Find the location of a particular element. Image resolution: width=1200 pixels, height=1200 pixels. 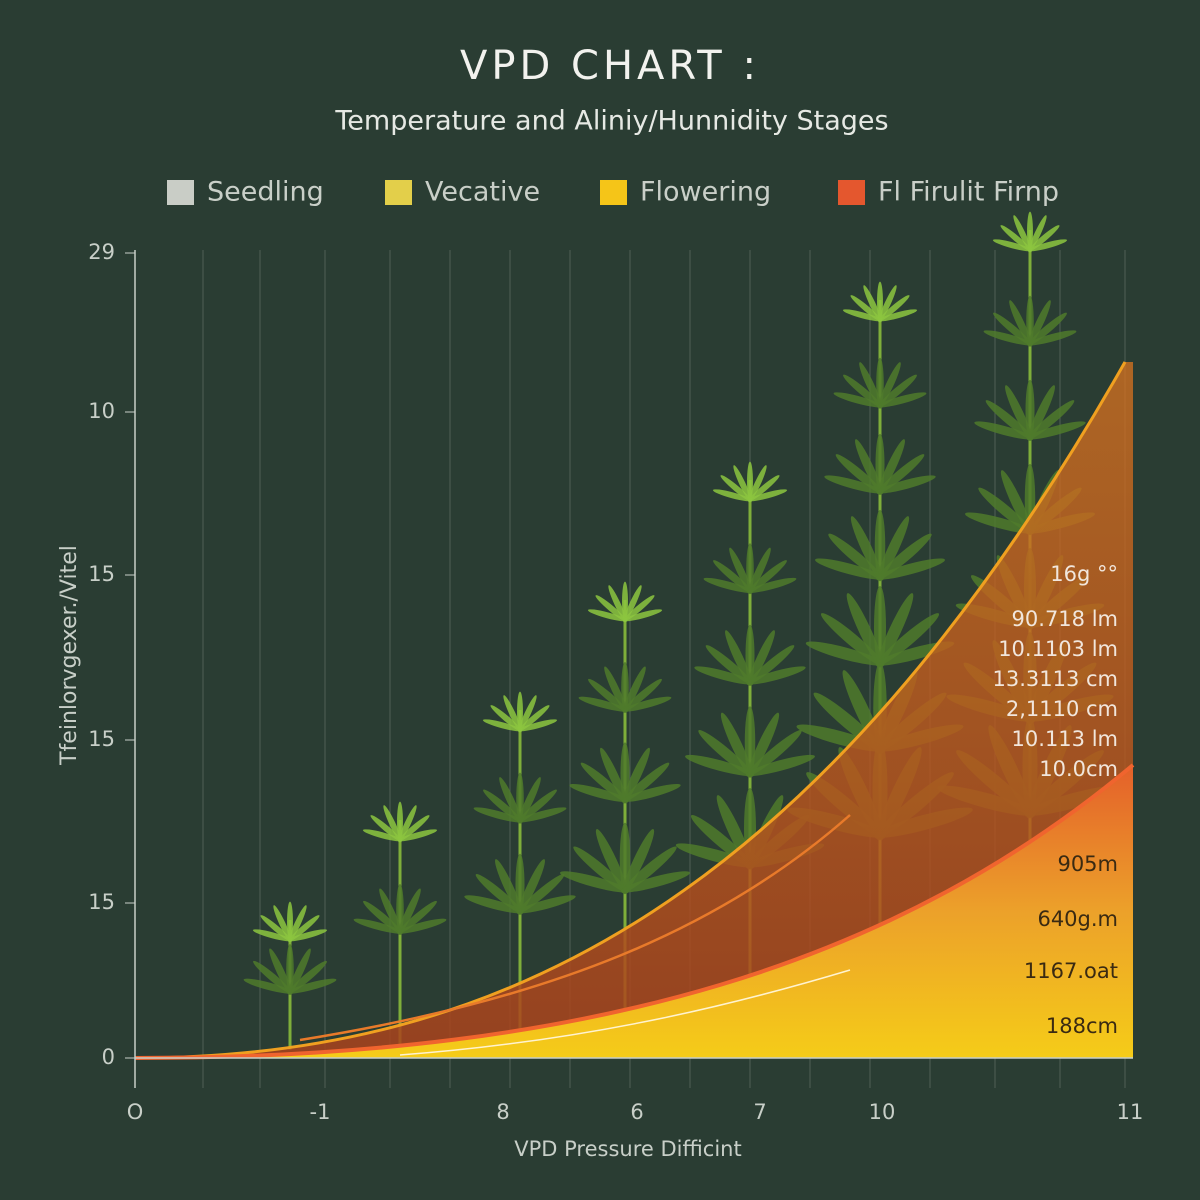

chart-subtitle: Temperature and Aliniy/Hunnidity Stages is located at coordinates (611, 121).